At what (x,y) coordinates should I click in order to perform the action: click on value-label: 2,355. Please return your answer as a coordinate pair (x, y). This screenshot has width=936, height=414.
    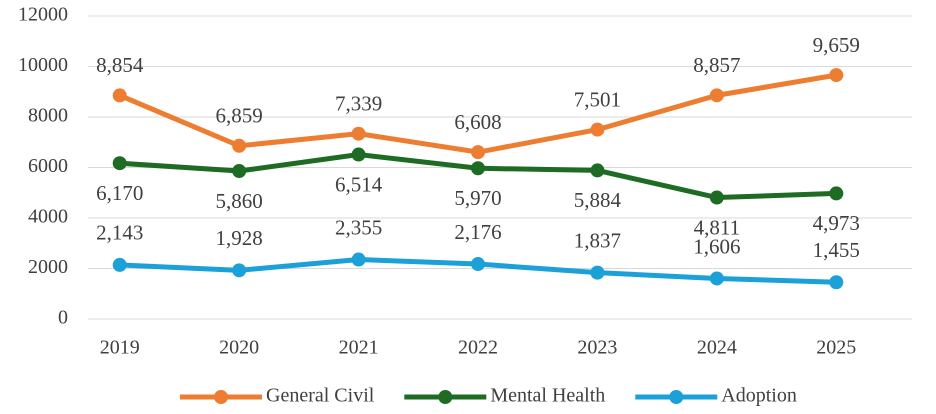
    Looking at the image, I should click on (358, 227).